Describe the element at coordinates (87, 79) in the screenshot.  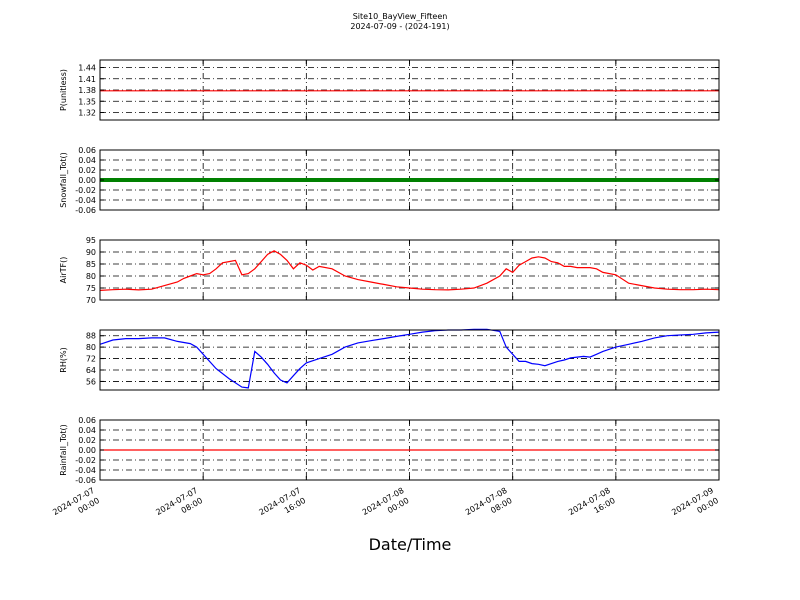
I see `y-tick-label: 1.41` at that location.